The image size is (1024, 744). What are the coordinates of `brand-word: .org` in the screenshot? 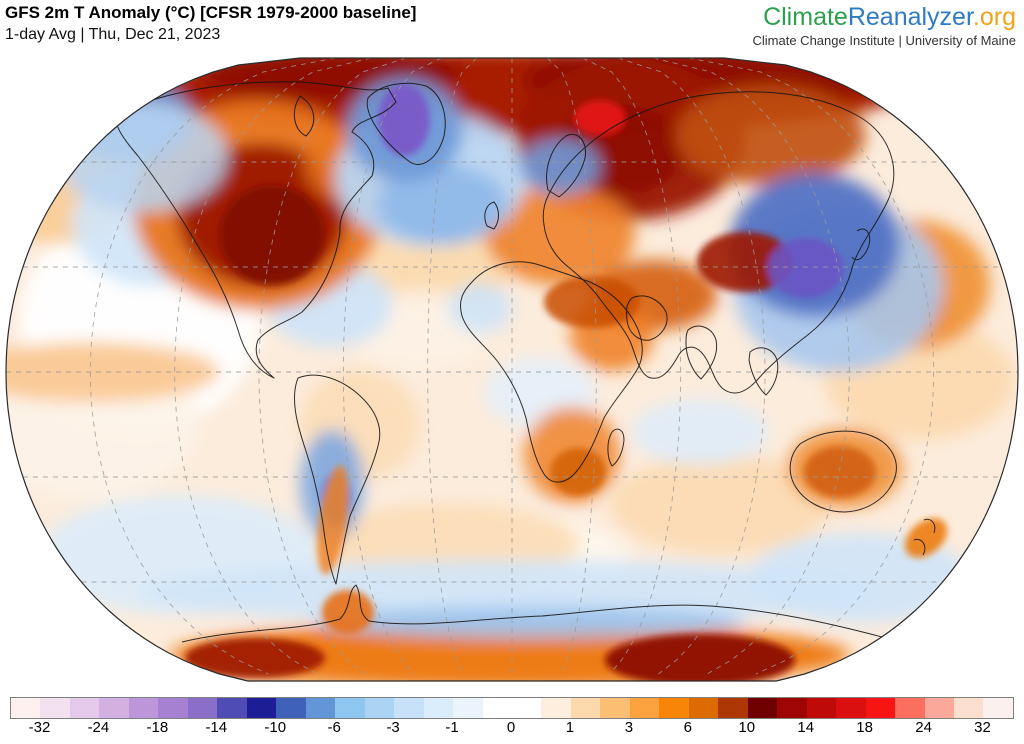 It's located at (994, 17).